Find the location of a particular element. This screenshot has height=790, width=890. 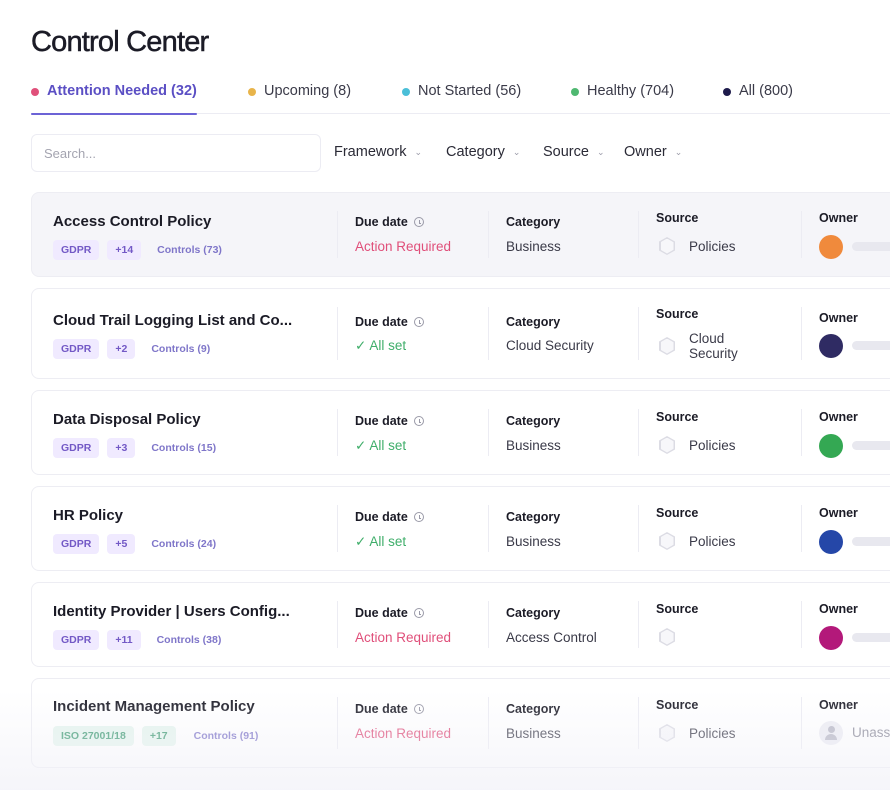

tab-label: Attention Needed (32) is located at coordinates (122, 91).